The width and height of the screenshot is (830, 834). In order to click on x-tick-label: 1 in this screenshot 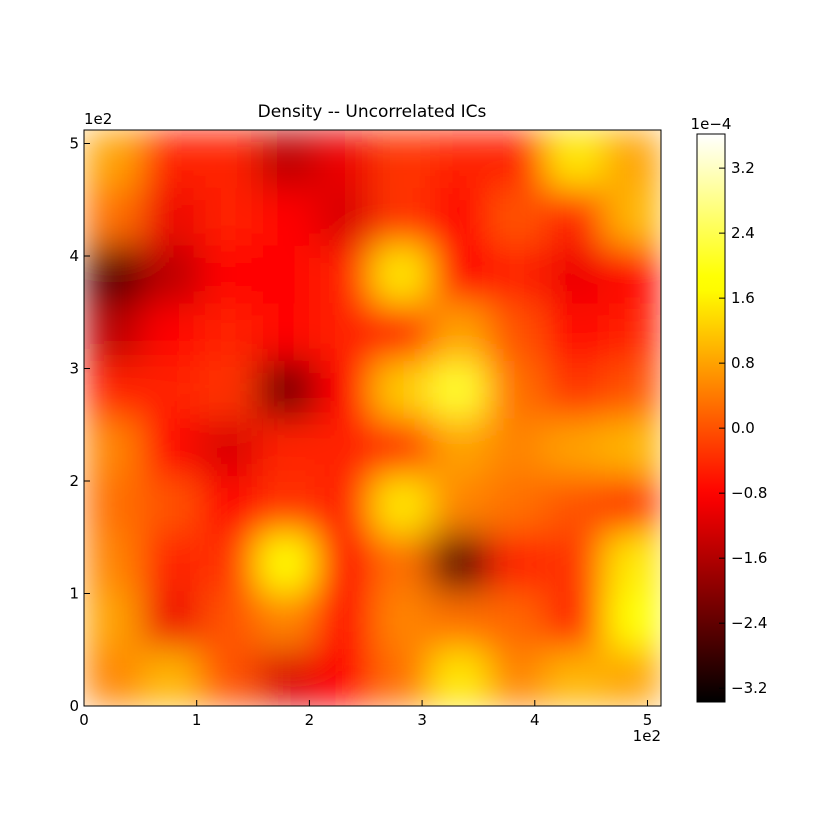, I will do `click(197, 720)`.